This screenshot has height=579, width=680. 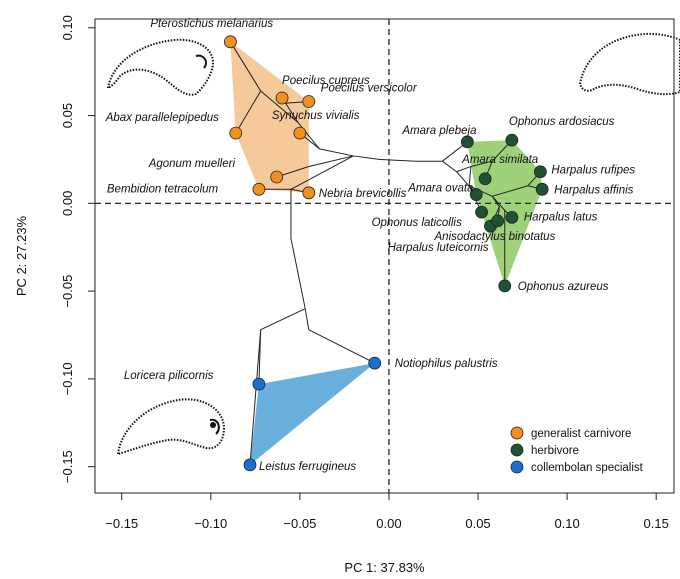 I want to click on point-label: Nebria brevicollis, so click(x=363, y=194).